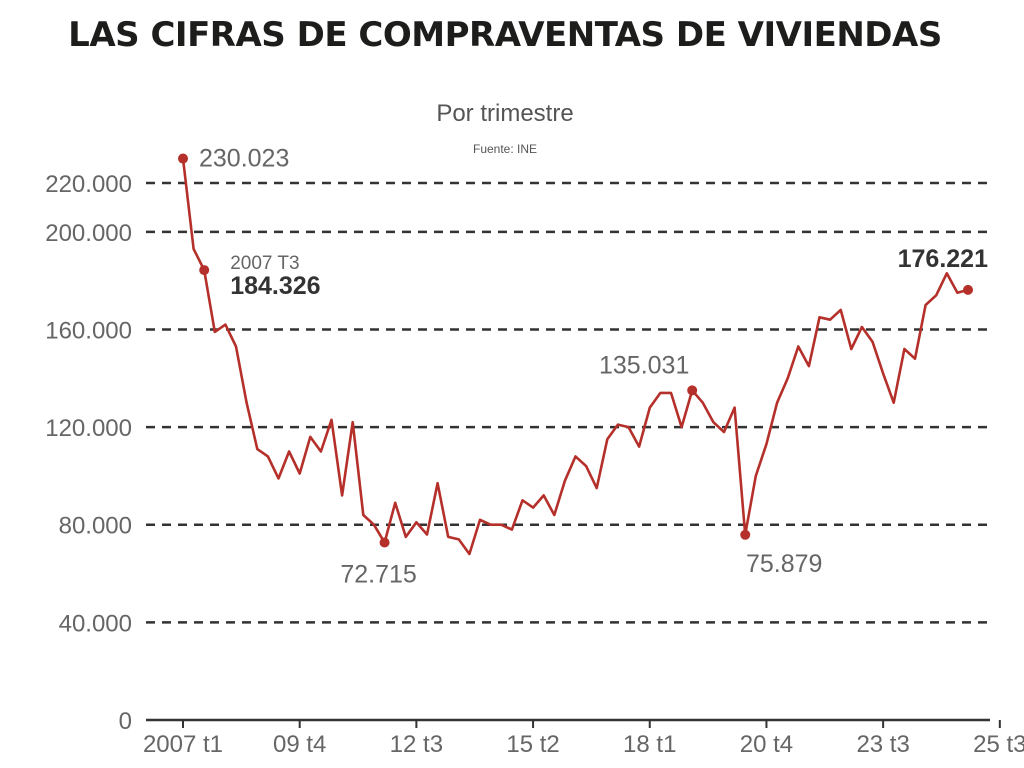 Image resolution: width=1024 pixels, height=768 pixels. Describe the element at coordinates (416, 744) in the screenshot. I see `x-tick-label: 12 t3` at that location.